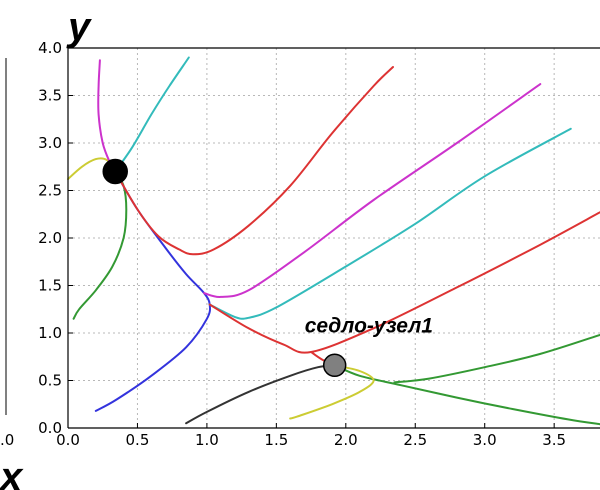  Describe the element at coordinates (50, 238) in the screenshot. I see `y-tick-label: 2.0` at that location.